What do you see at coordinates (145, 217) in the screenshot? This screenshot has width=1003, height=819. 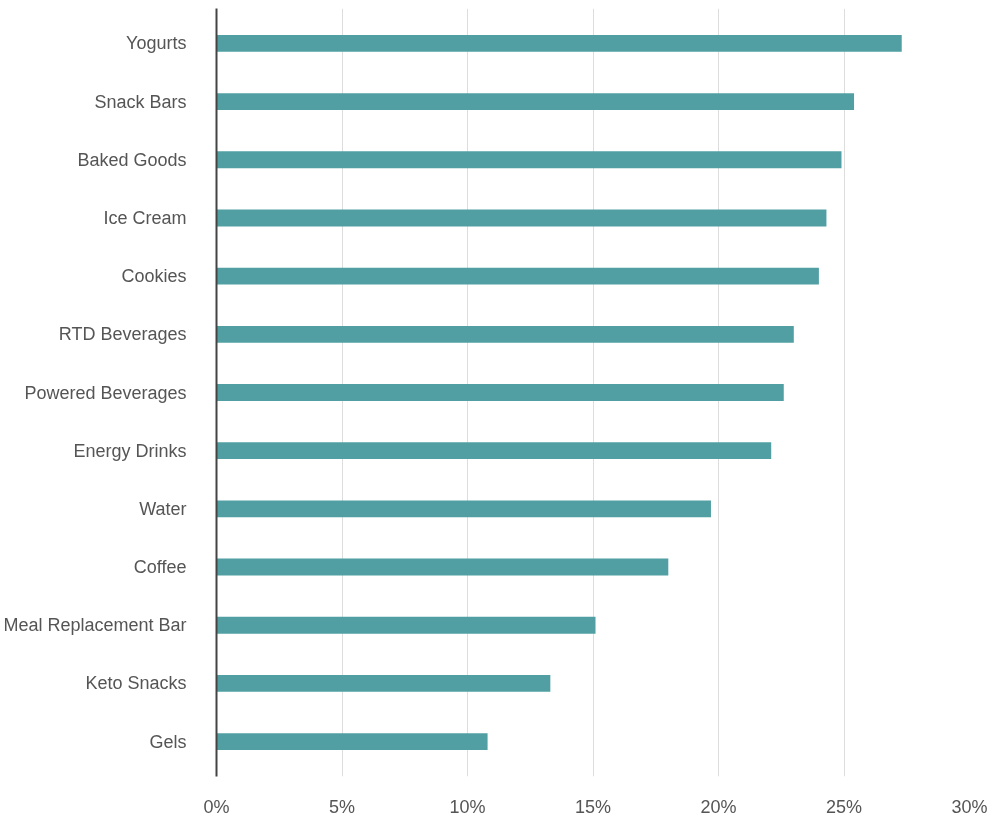 I see `y-tick-label: Ice Cream` at bounding box center [145, 217].